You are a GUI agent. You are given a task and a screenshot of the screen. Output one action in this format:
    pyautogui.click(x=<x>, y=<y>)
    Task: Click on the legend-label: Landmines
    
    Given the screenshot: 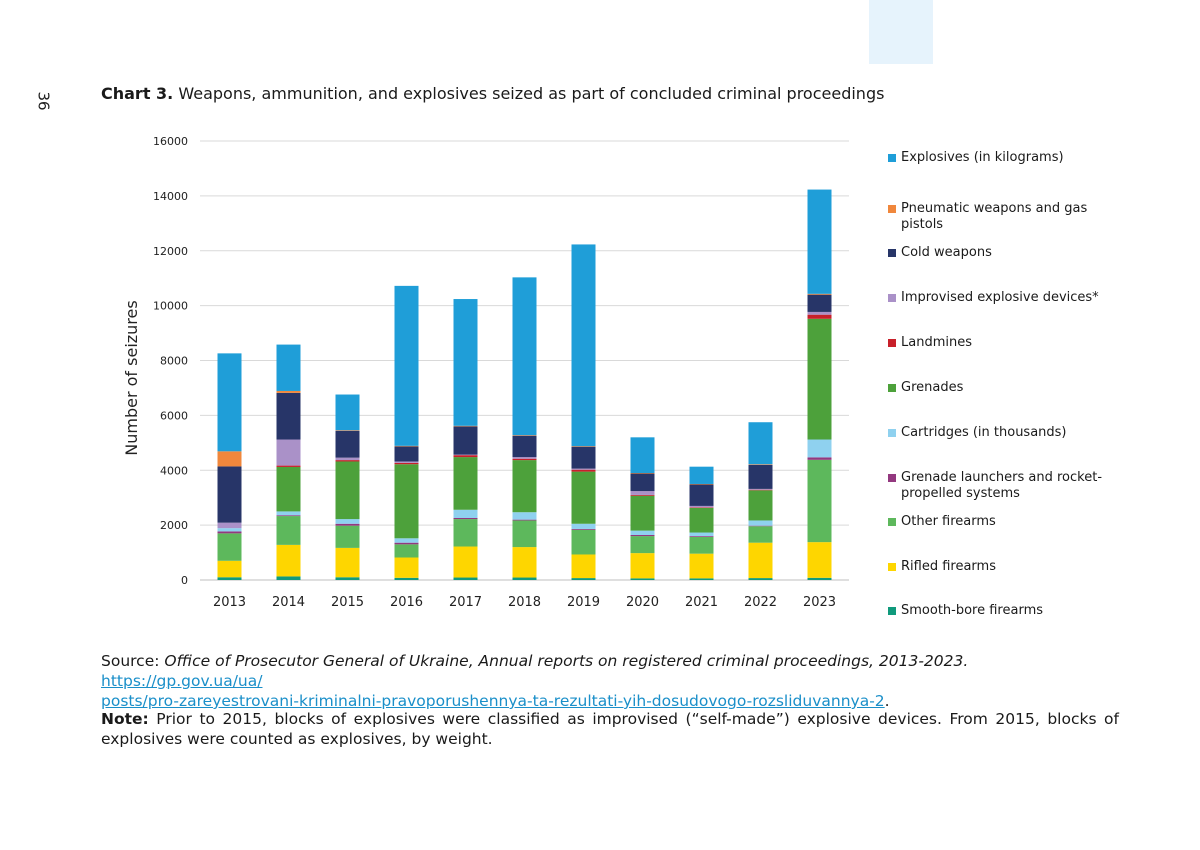 What is the action you would take?
    pyautogui.click(x=936, y=342)
    